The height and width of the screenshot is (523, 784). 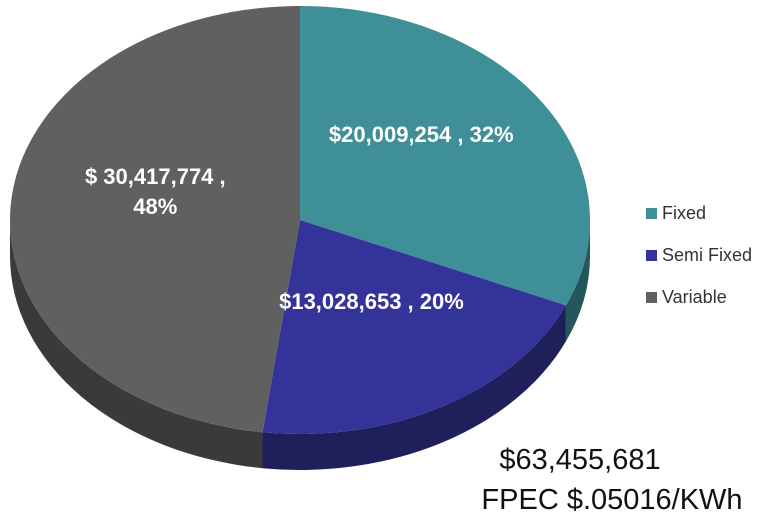 I want to click on data-label: $ 30,417,774 , 48%, so click(x=155, y=192).